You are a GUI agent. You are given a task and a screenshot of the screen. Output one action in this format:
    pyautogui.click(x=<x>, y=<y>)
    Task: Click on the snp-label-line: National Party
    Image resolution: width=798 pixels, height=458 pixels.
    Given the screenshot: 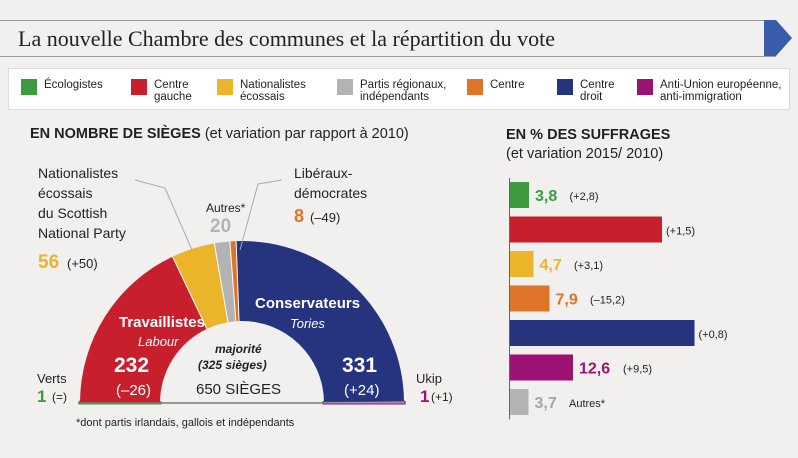 What is the action you would take?
    pyautogui.click(x=82, y=233)
    